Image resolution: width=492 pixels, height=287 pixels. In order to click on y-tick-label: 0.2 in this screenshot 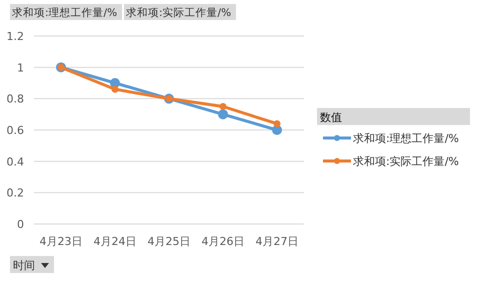, I will do `click(15, 193)`.